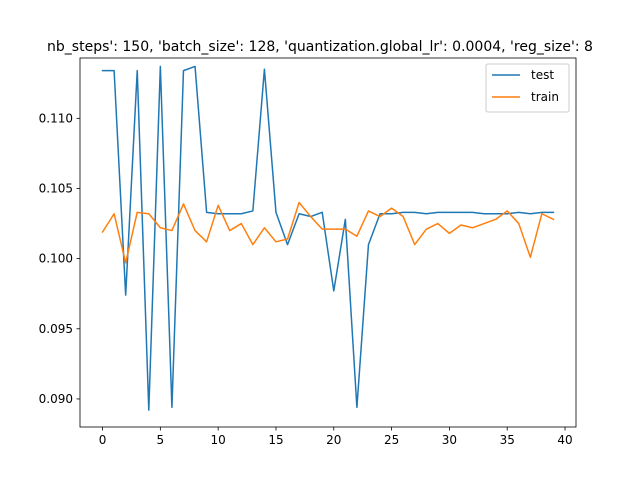  What do you see at coordinates (56, 118) in the screenshot?
I see `y-tick-label: 0.110` at bounding box center [56, 118].